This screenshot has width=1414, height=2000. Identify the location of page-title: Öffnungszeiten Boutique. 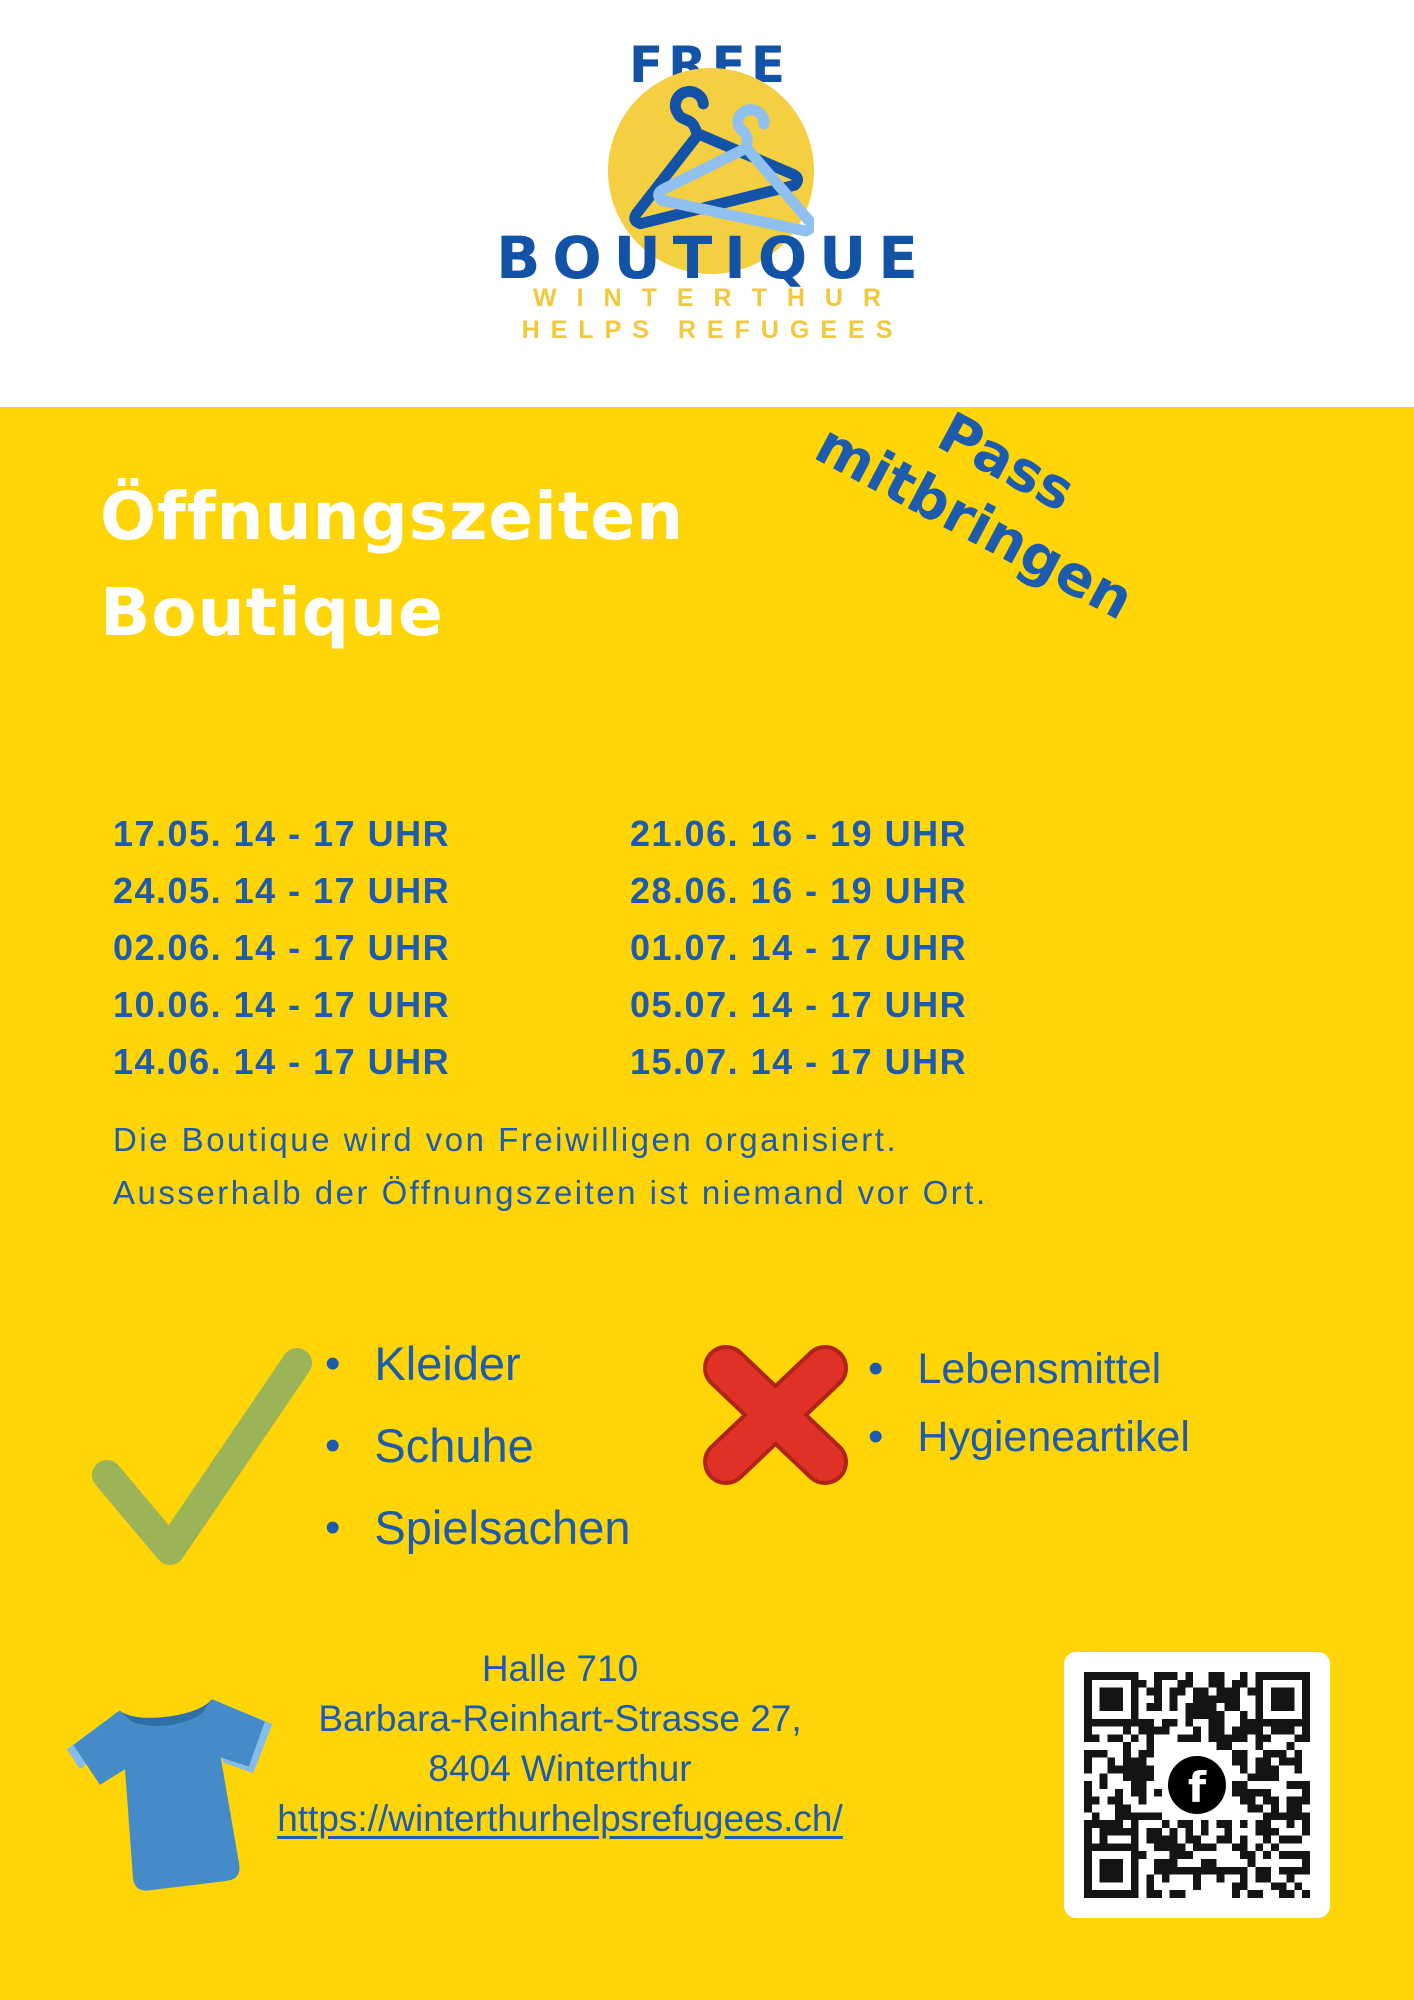
(392, 565).